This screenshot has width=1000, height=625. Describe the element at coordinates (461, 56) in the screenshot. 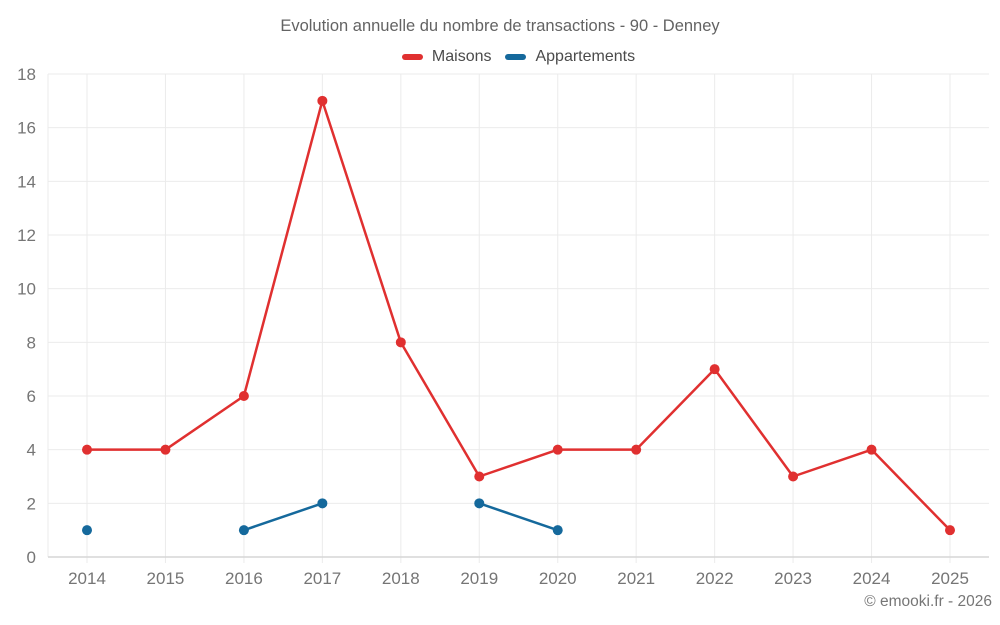

I see `legend-label-maisons: Maisons` at that location.